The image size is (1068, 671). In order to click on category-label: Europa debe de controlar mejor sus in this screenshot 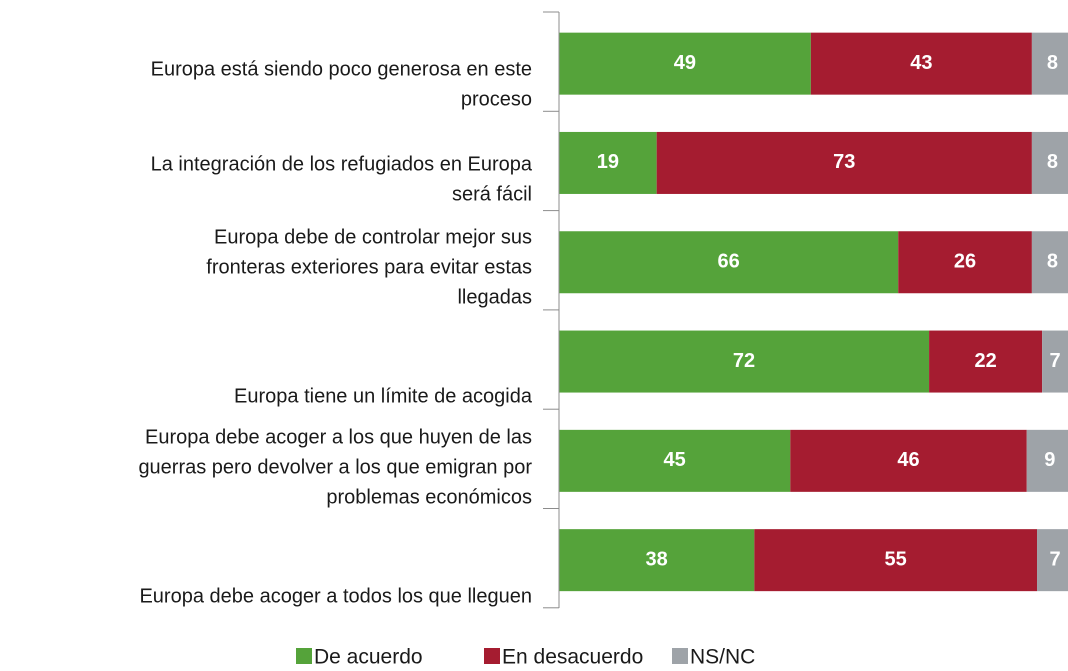, I will do `click(373, 237)`.